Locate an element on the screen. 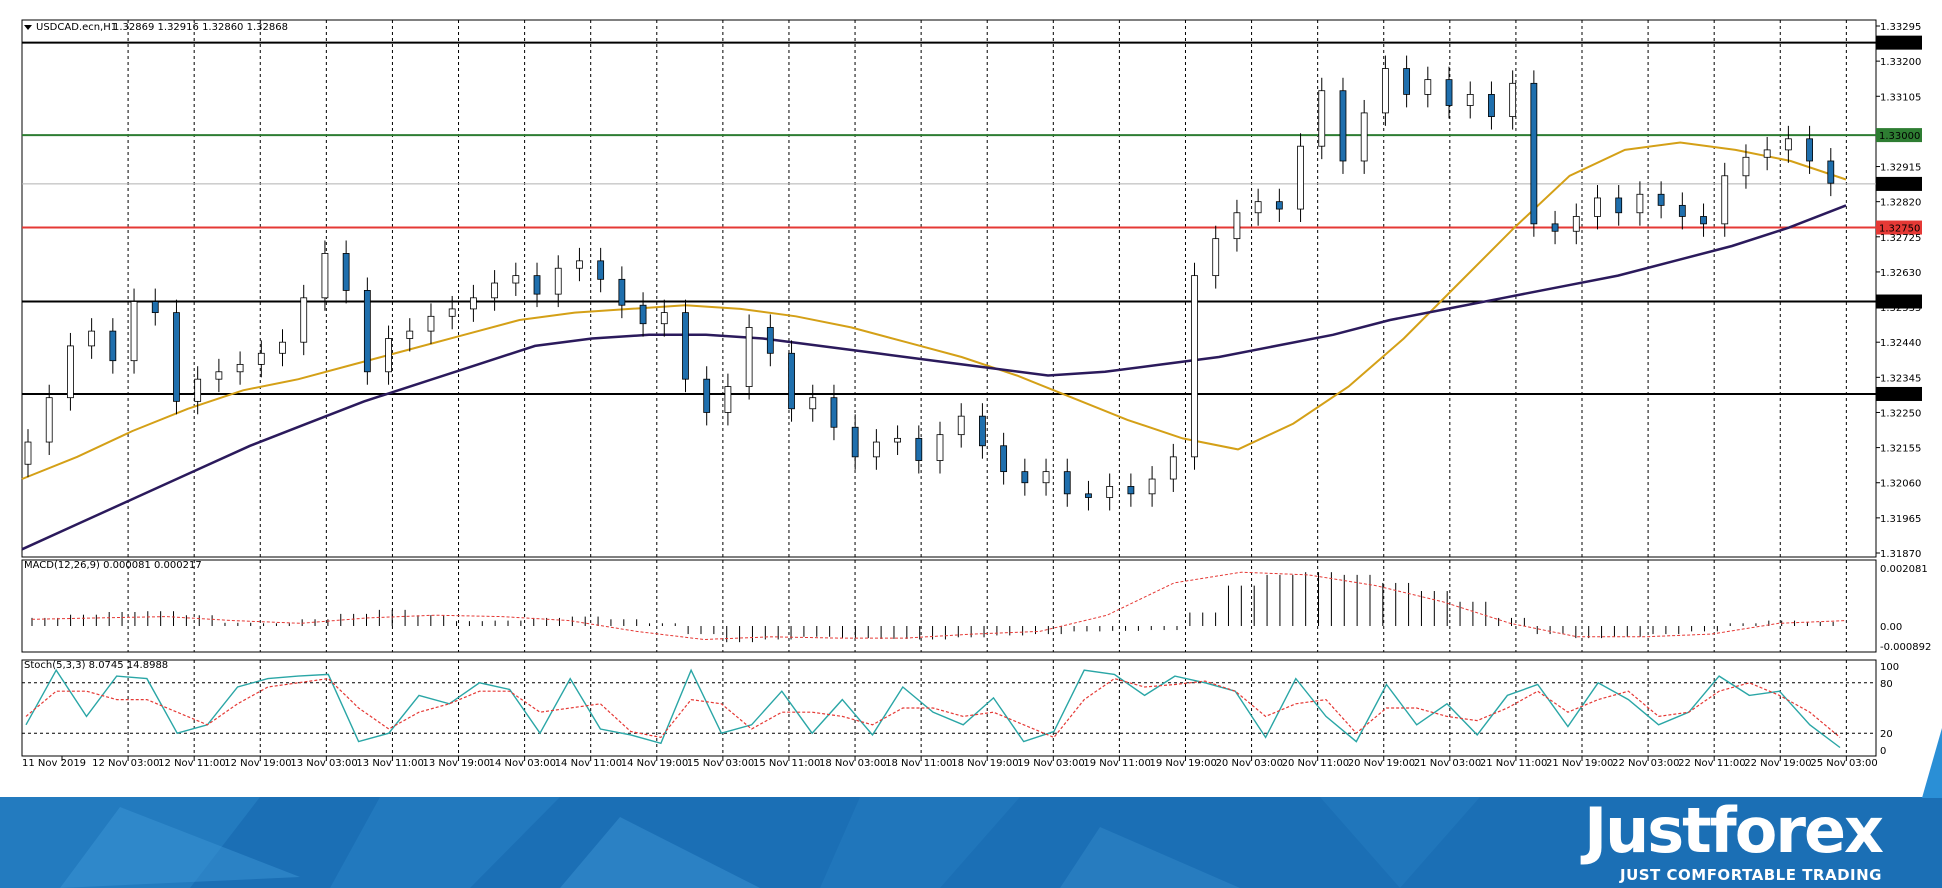 The height and width of the screenshot is (888, 1942). x-tick-label: 14 Nov 11:00 is located at coordinates (588, 763).